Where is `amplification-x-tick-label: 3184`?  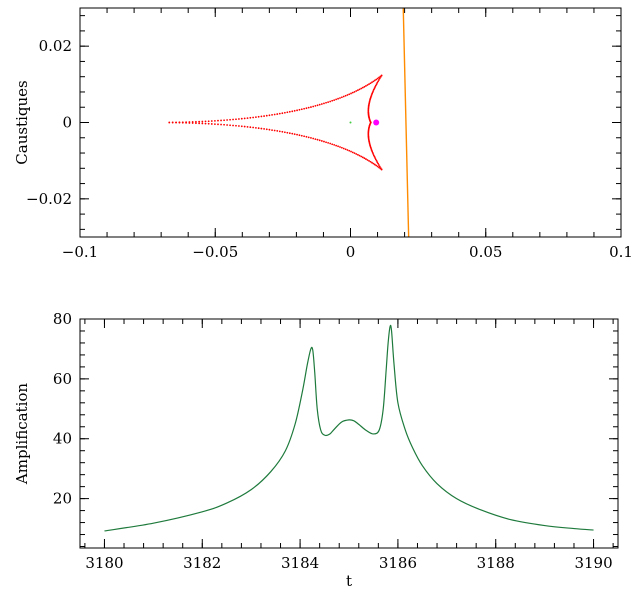 amplification-x-tick-label: 3184 is located at coordinates (300, 563).